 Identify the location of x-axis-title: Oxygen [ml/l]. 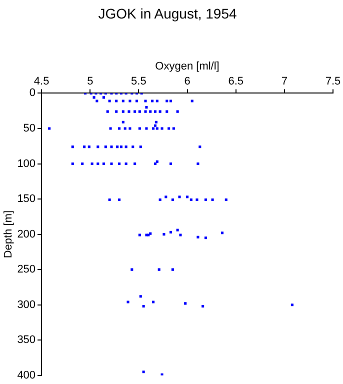
(187, 66).